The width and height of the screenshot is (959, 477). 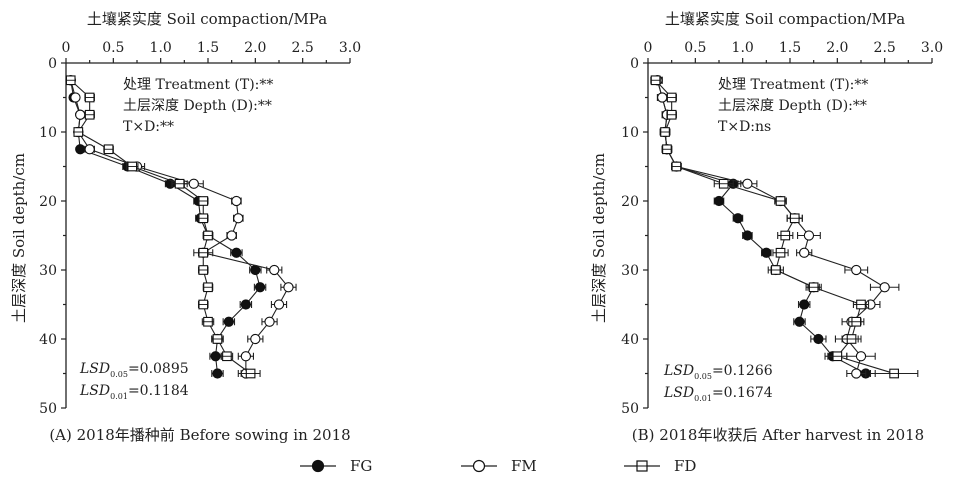 I want to click on lsd-005: LSD0.05=0.1266, so click(x=718, y=372).